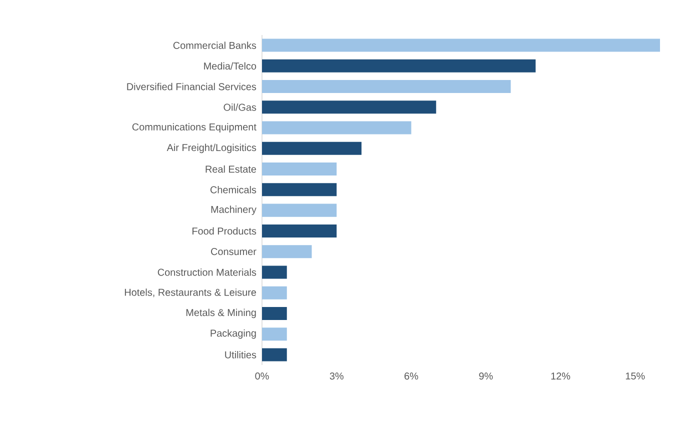 Image resolution: width=678 pixels, height=427 pixels. What do you see at coordinates (190, 293) in the screenshot?
I see `y-tick-label: Hotels, Restaurants & Leisure` at bounding box center [190, 293].